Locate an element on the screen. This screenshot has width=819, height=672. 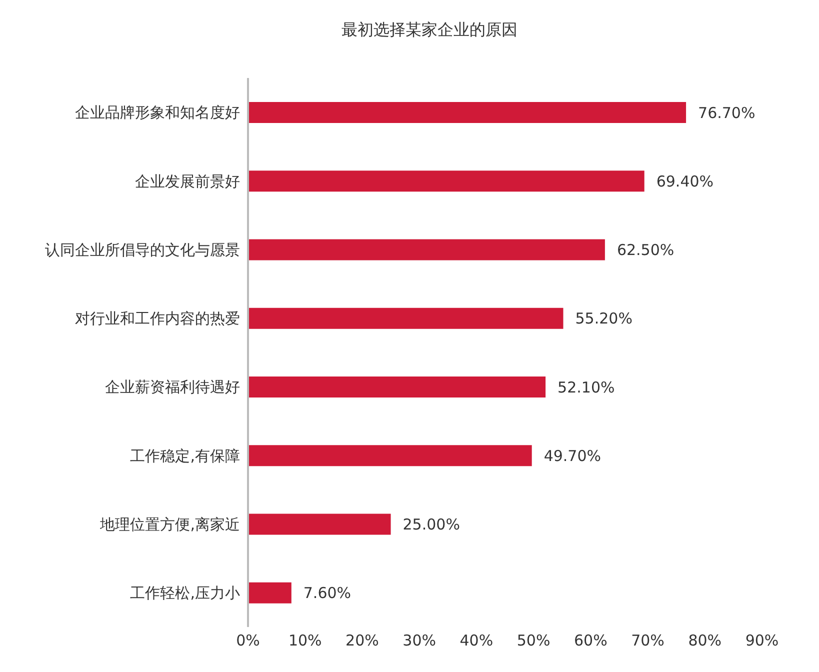
x-tick-label: 30% is located at coordinates (419, 641).